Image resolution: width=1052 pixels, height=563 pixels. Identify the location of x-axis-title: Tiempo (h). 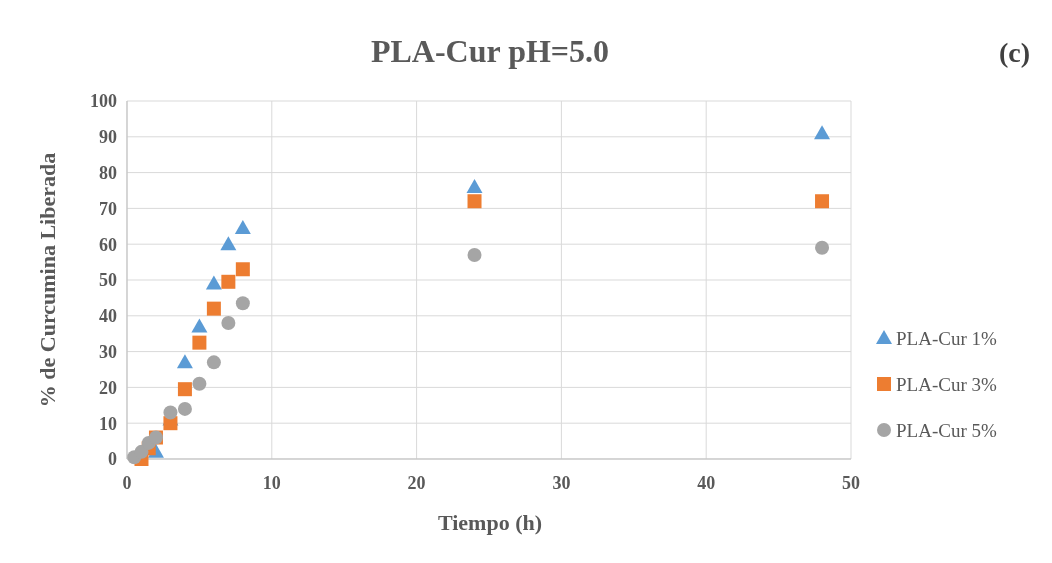
(490, 522).